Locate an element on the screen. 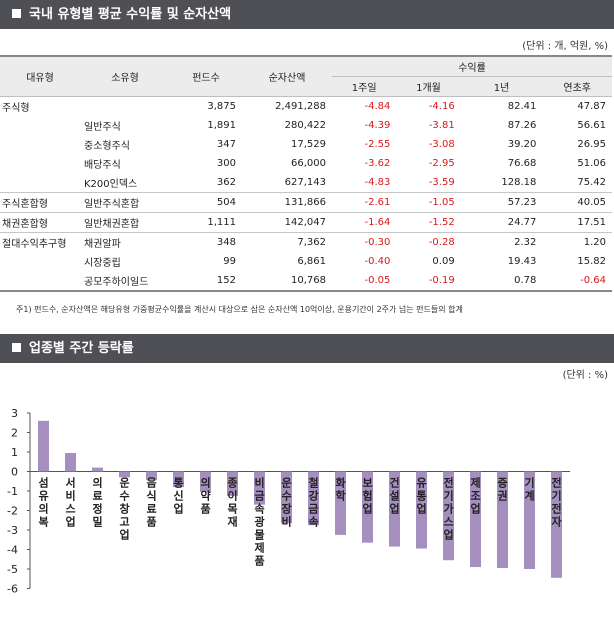 This screenshot has width=614, height=633. cell-subcategory: 채권알파 is located at coordinates (102, 244).